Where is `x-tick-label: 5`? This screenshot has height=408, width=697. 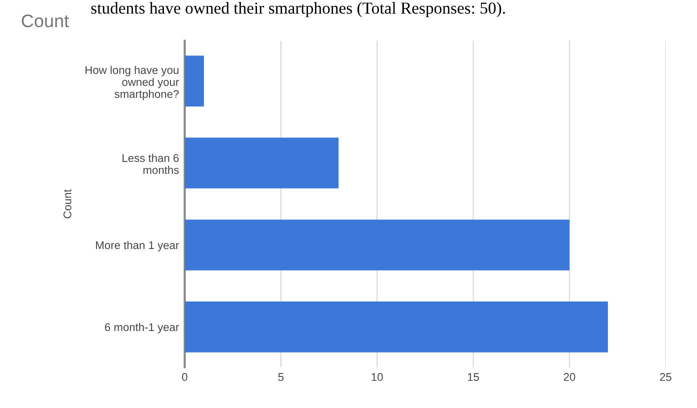
x-tick-label: 5 is located at coordinates (281, 377).